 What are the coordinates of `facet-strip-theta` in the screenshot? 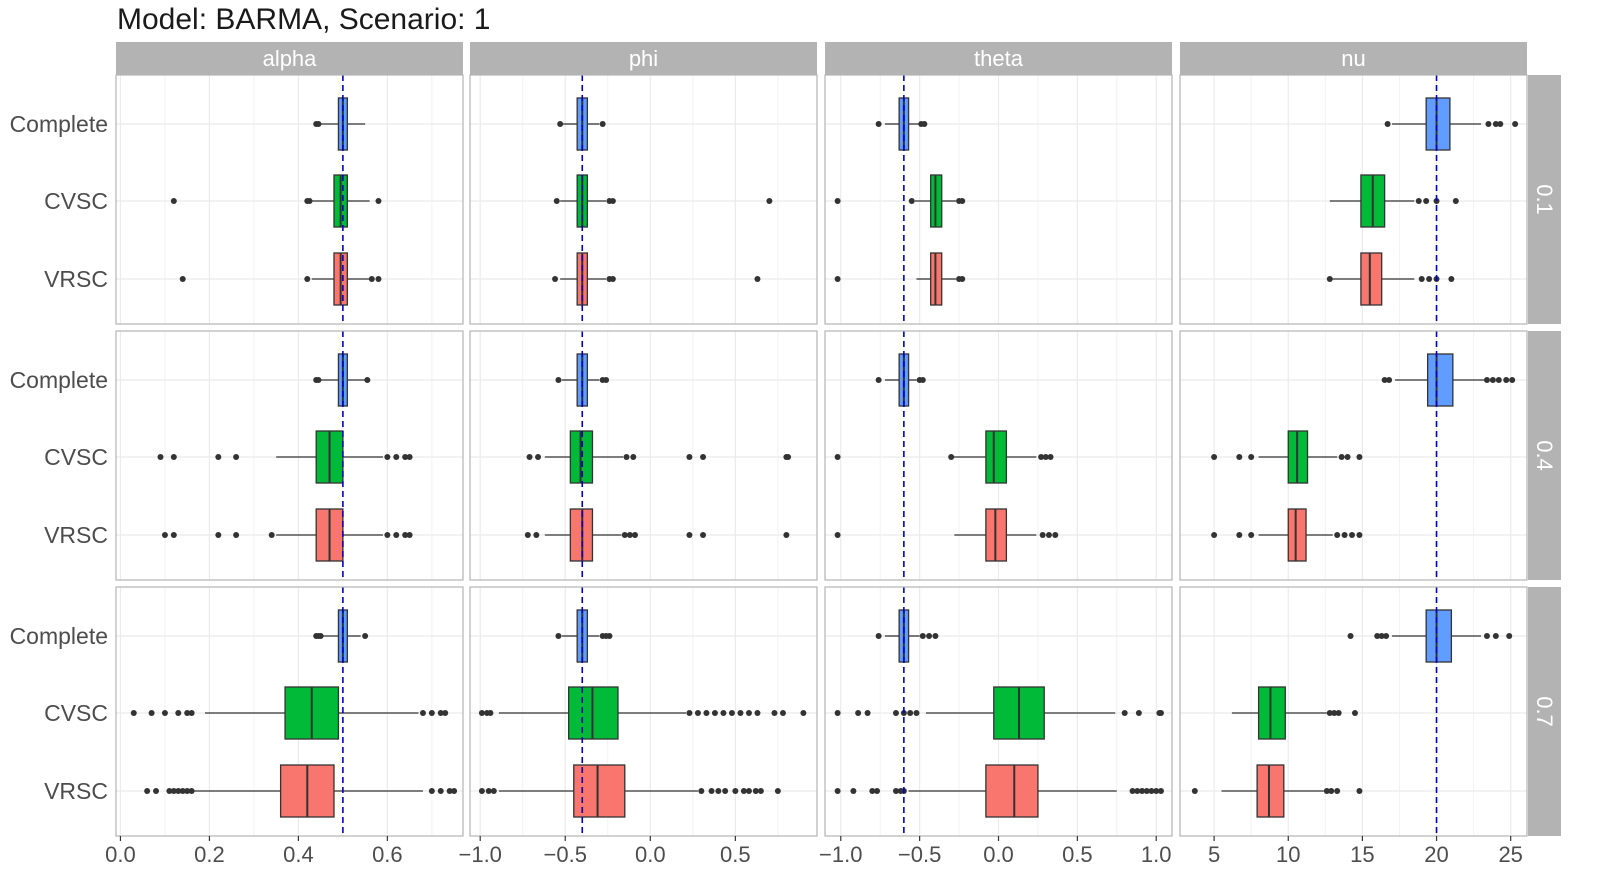 It's located at (998, 58).